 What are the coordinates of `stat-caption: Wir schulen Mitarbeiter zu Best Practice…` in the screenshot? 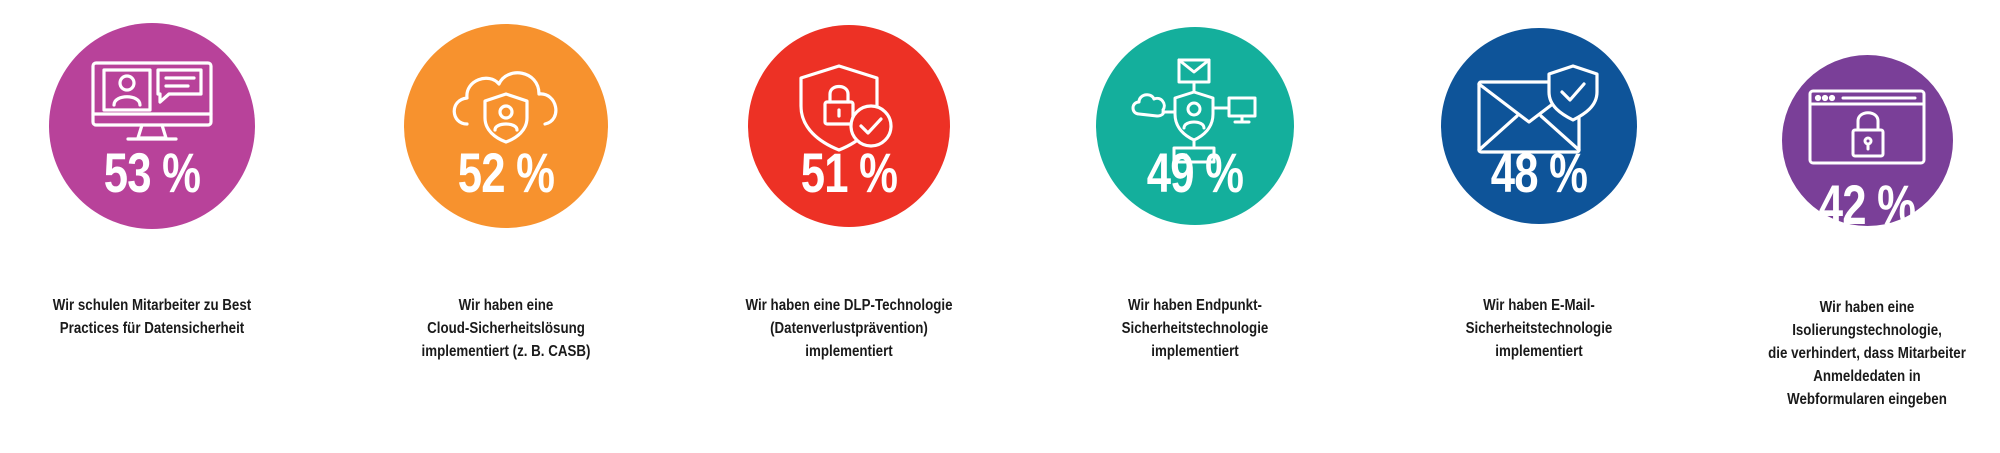 It's located at (152, 317).